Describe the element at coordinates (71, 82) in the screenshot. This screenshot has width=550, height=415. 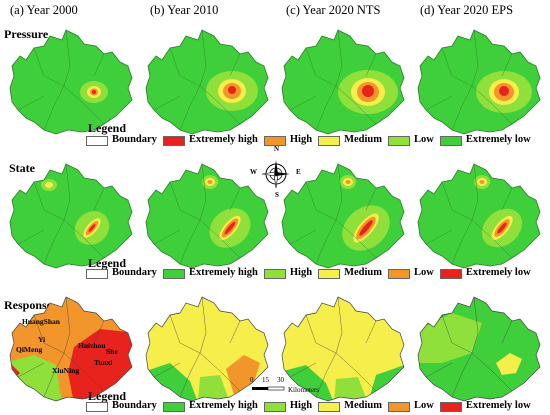
I see `map-pressure-2000` at that location.